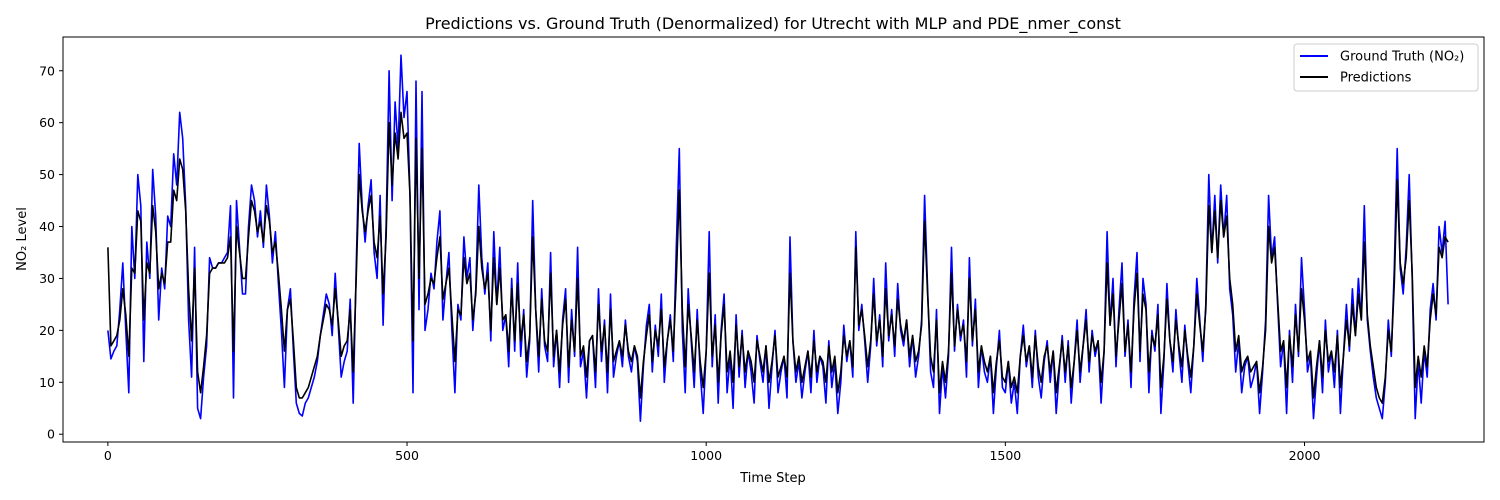  What do you see at coordinates (47, 330) in the screenshot?
I see `y-tick-label: 20` at bounding box center [47, 330].